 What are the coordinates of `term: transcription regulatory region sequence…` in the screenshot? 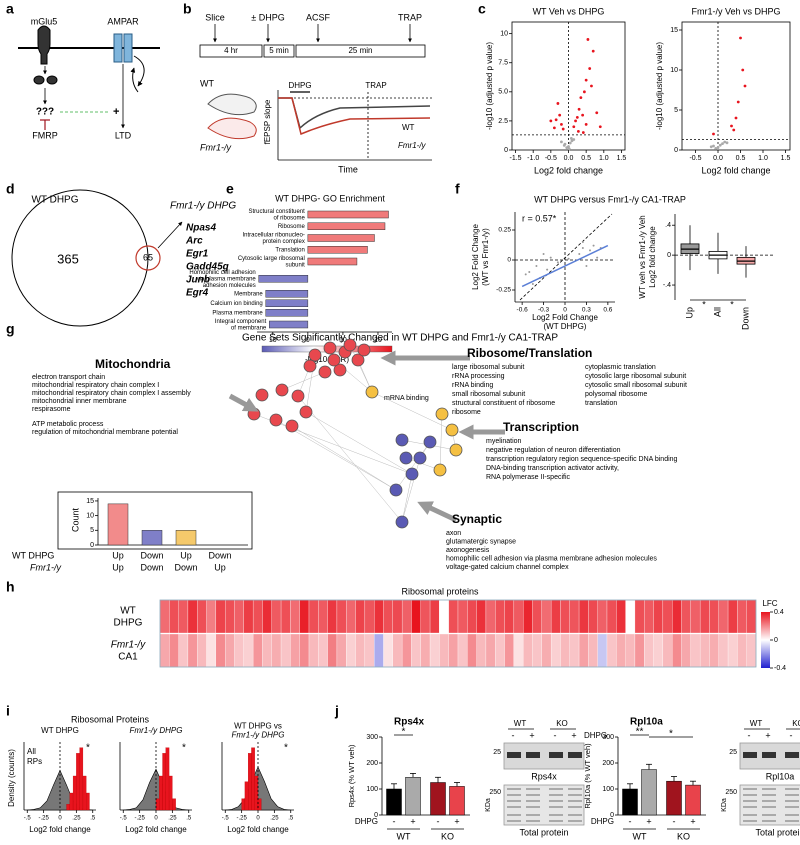 It's located at (582, 459).